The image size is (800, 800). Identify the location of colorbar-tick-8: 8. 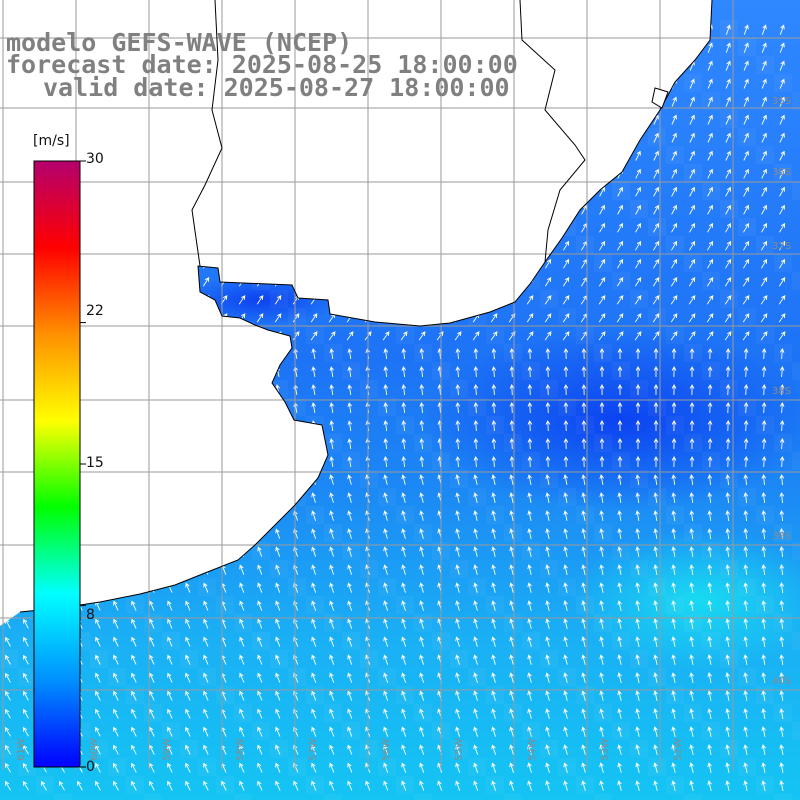
(90, 615).